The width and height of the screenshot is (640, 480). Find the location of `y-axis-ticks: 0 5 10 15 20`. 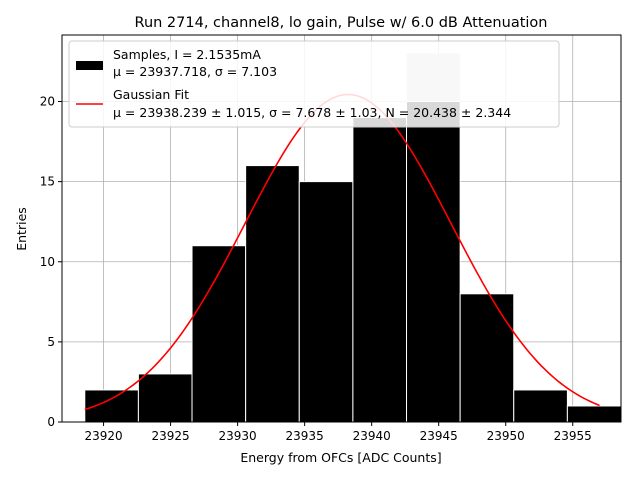

y-axis-ticks: 0 5 10 15 20 is located at coordinates (51, 262).